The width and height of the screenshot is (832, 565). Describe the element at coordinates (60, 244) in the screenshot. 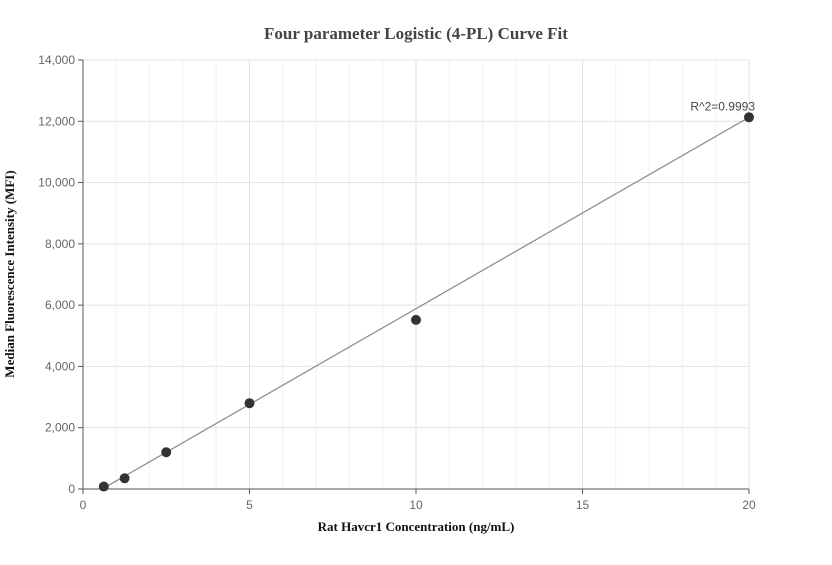

I see `y-tick-label: 8,000` at that location.